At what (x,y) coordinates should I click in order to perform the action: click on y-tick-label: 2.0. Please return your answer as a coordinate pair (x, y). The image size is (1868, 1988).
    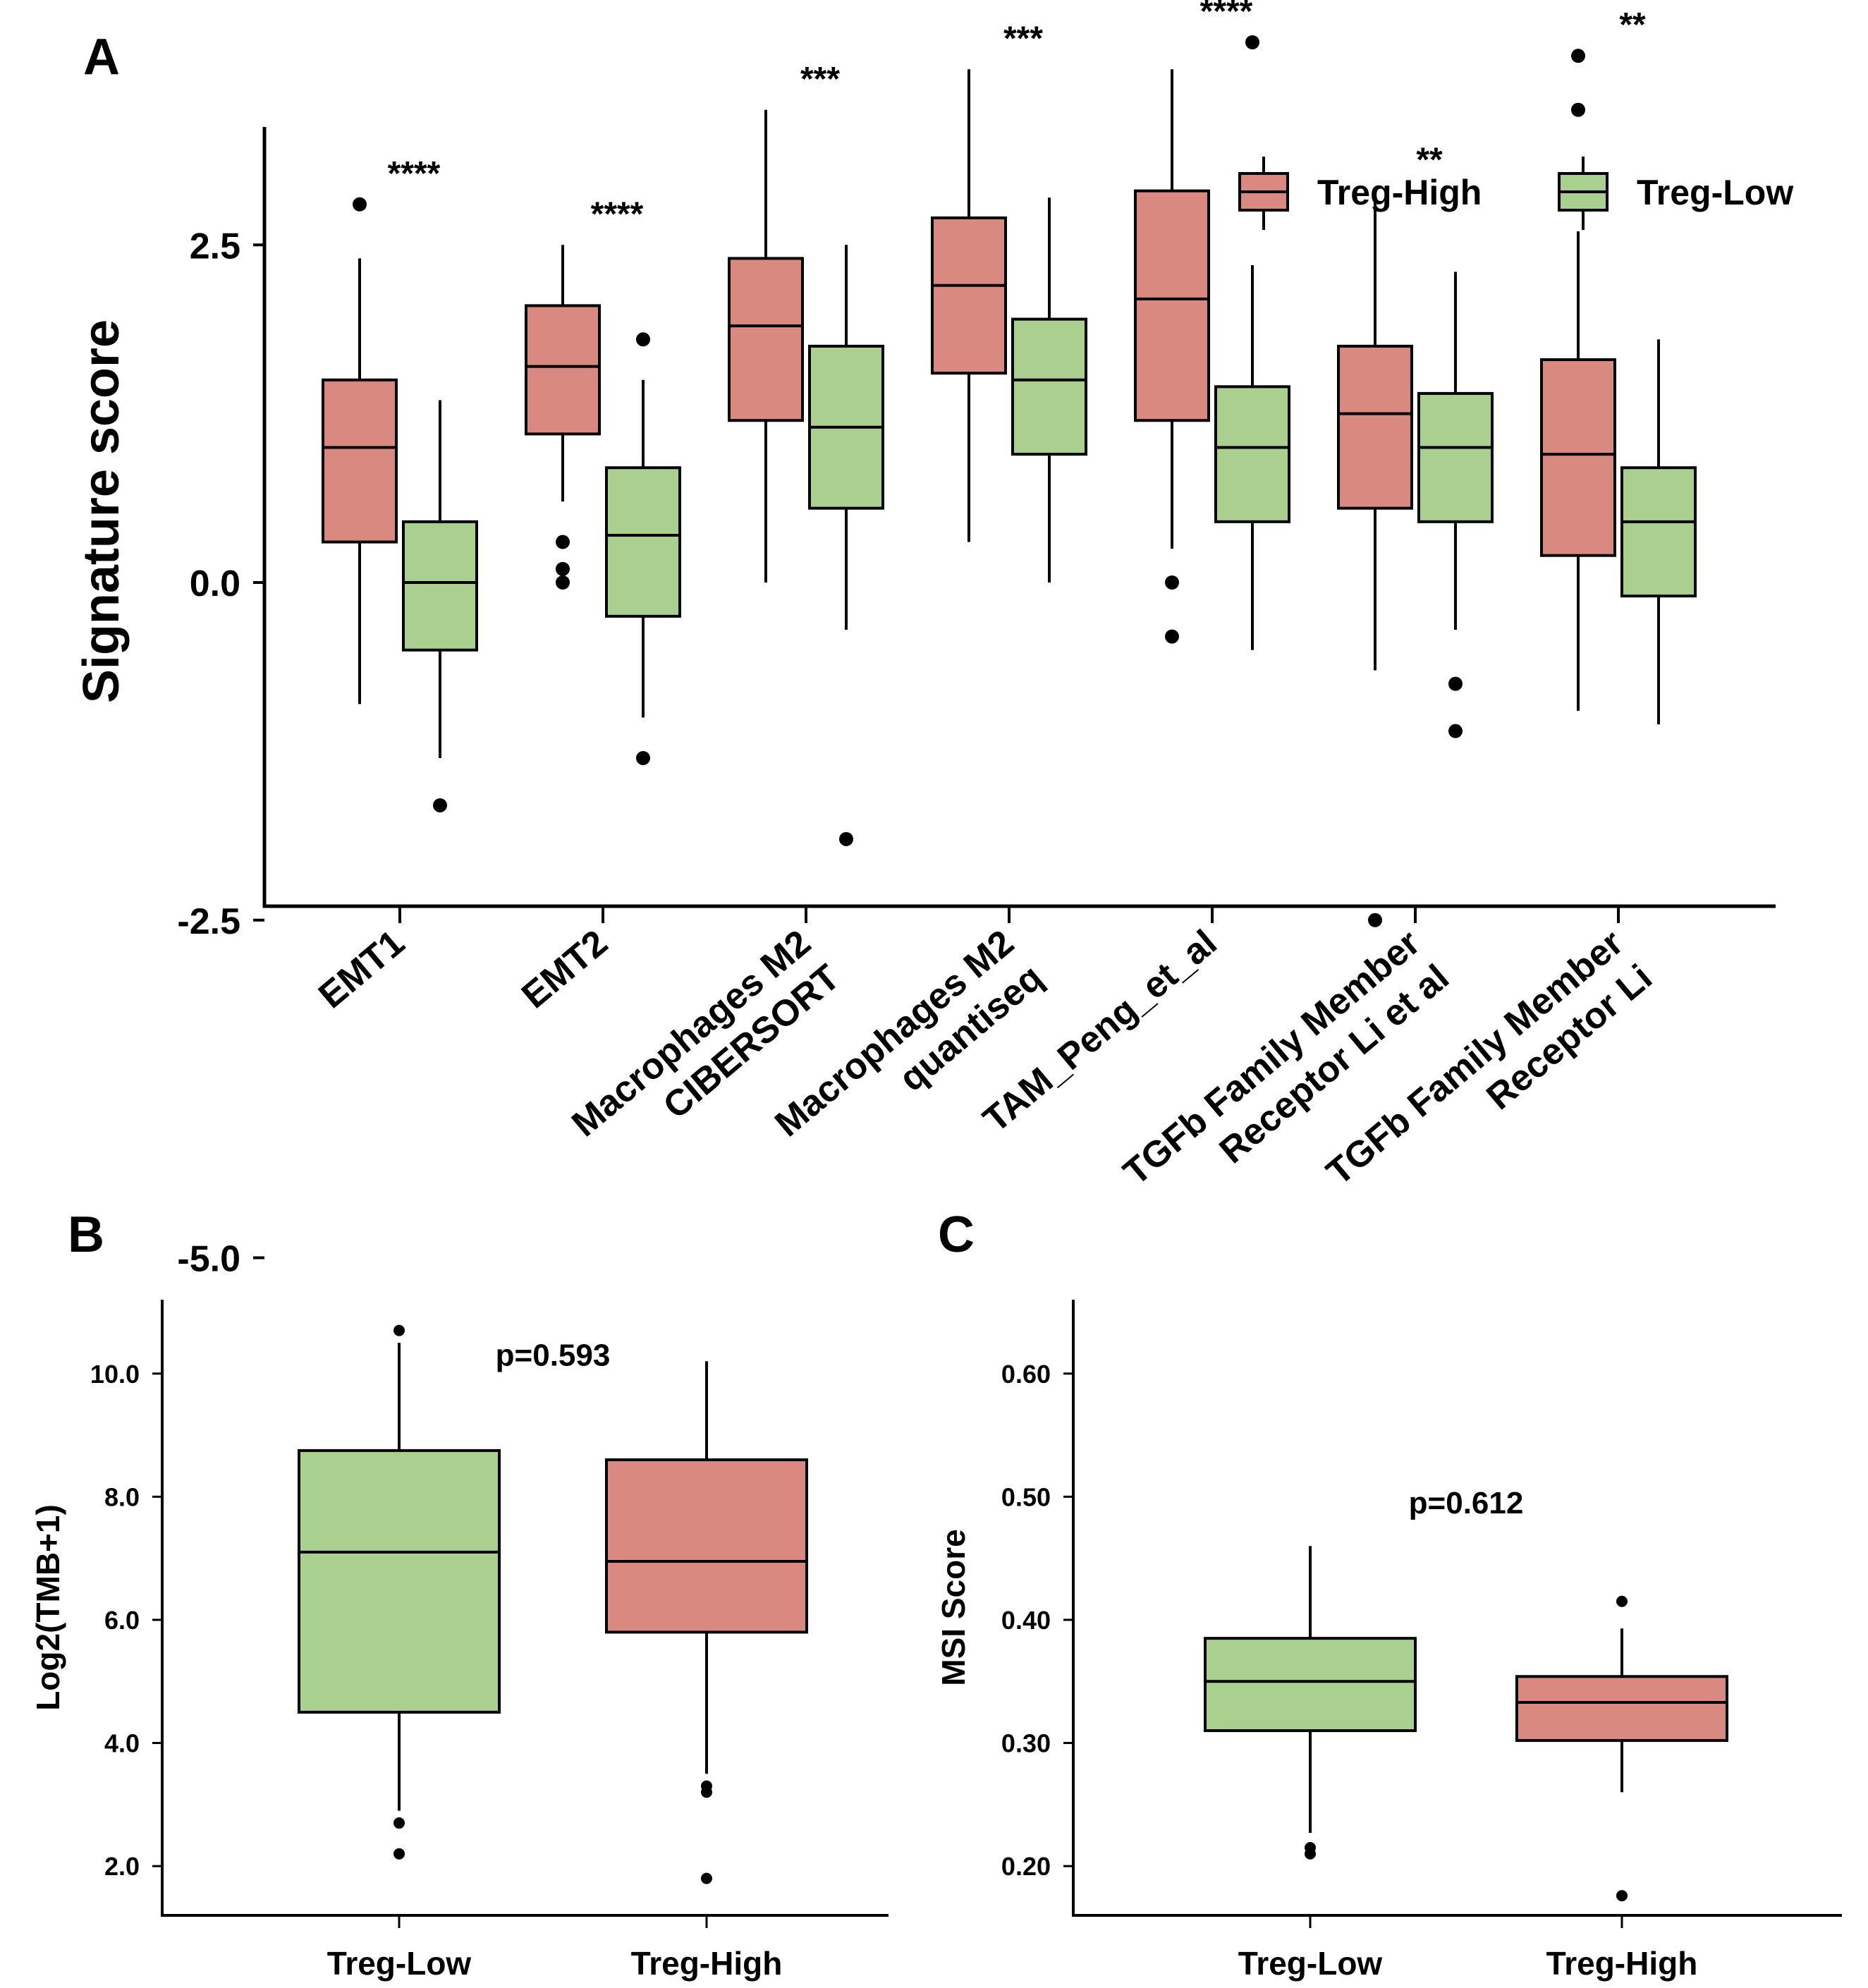
    Looking at the image, I should click on (122, 1866).